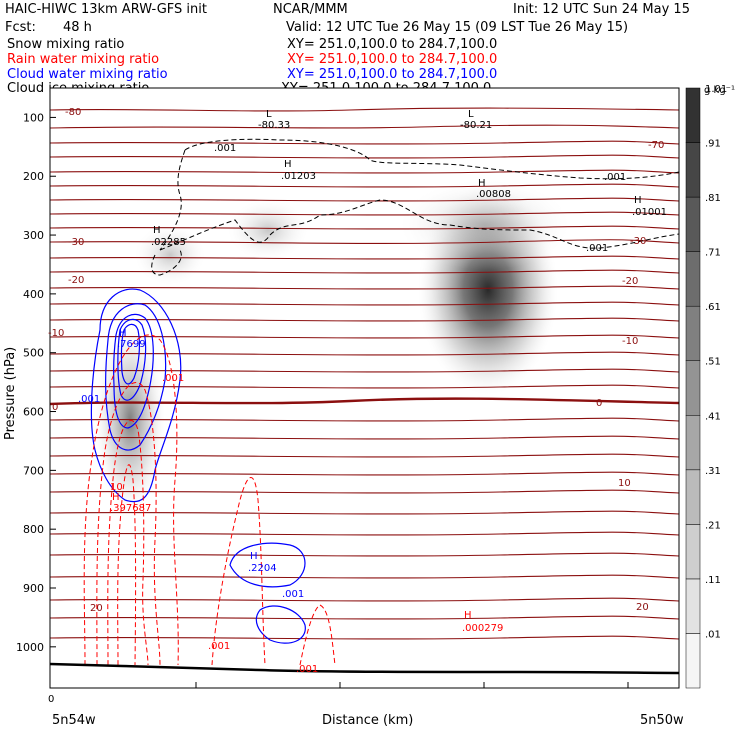 This screenshot has width=740, height=740. What do you see at coordinates (601, 9) in the screenshot?
I see `init-time: Init: 12 UTC Sun 24 May 15` at bounding box center [601, 9].